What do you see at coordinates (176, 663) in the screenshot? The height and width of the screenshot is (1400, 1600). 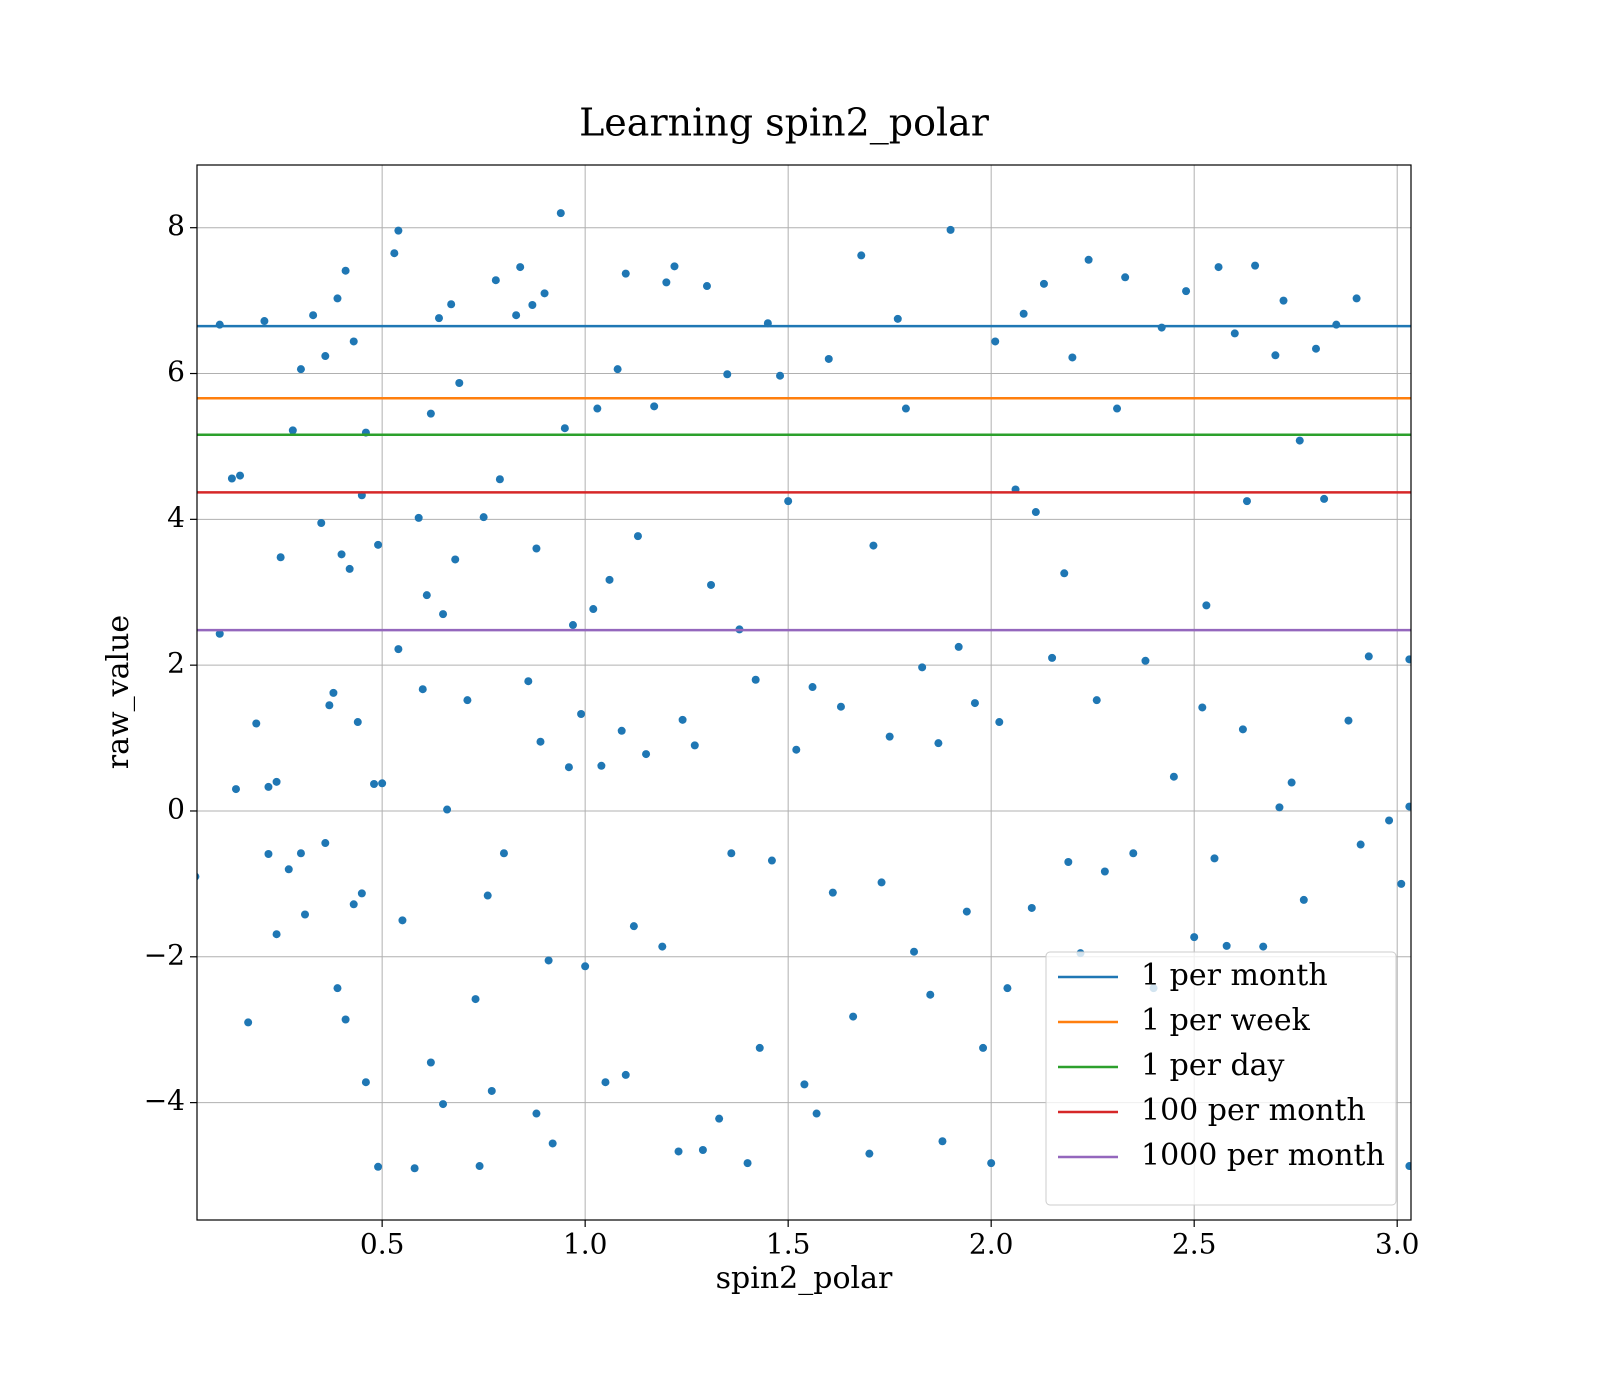 I see `y-tick-label: 2` at bounding box center [176, 663].